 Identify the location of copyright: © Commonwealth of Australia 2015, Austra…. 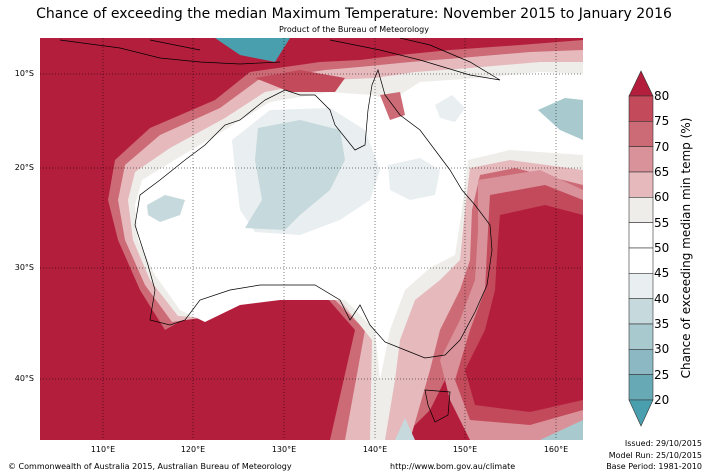
(150, 466).